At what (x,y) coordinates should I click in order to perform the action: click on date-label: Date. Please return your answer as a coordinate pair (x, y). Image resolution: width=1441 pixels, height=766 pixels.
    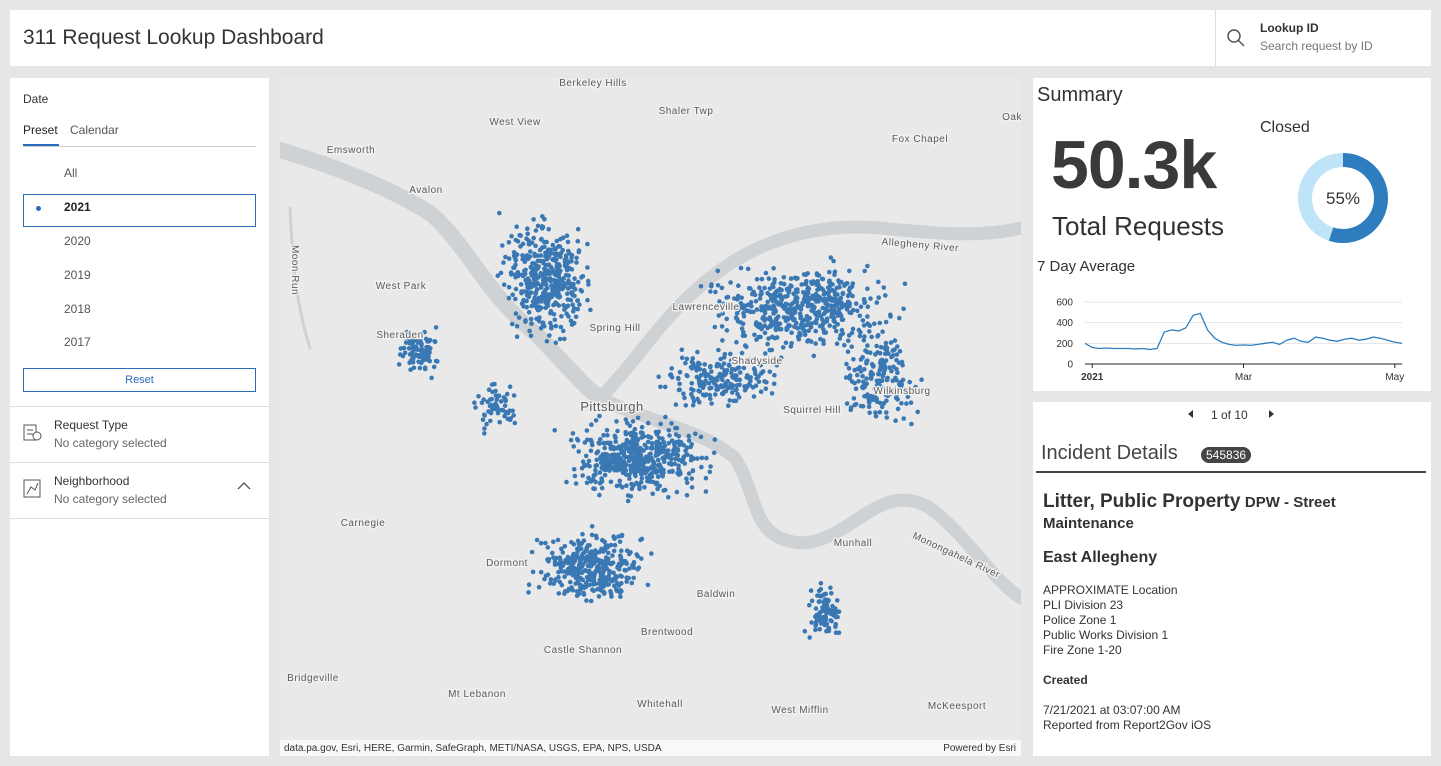
    Looking at the image, I should click on (36, 99).